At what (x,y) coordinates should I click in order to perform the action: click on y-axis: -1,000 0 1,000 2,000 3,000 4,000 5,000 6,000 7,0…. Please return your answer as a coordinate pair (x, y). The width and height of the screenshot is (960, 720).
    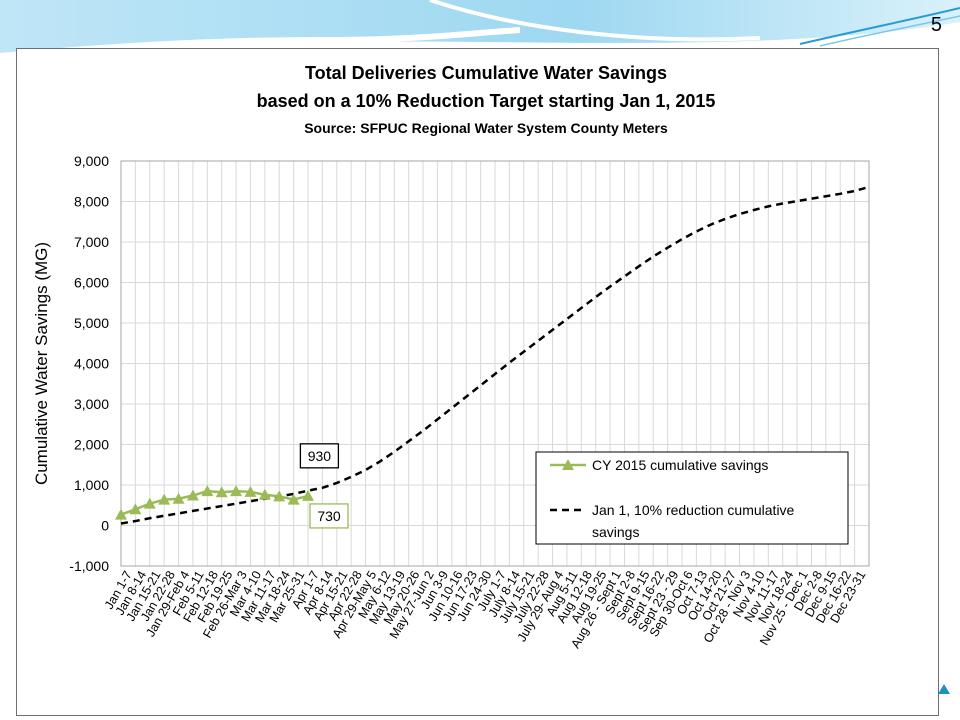
    Looking at the image, I should click on (89, 363).